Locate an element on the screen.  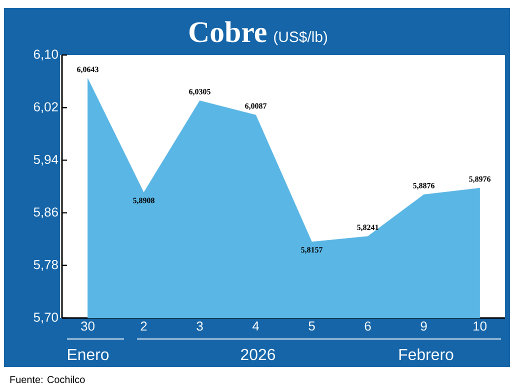
y-tick-label: 5,94 is located at coordinates (46, 160).